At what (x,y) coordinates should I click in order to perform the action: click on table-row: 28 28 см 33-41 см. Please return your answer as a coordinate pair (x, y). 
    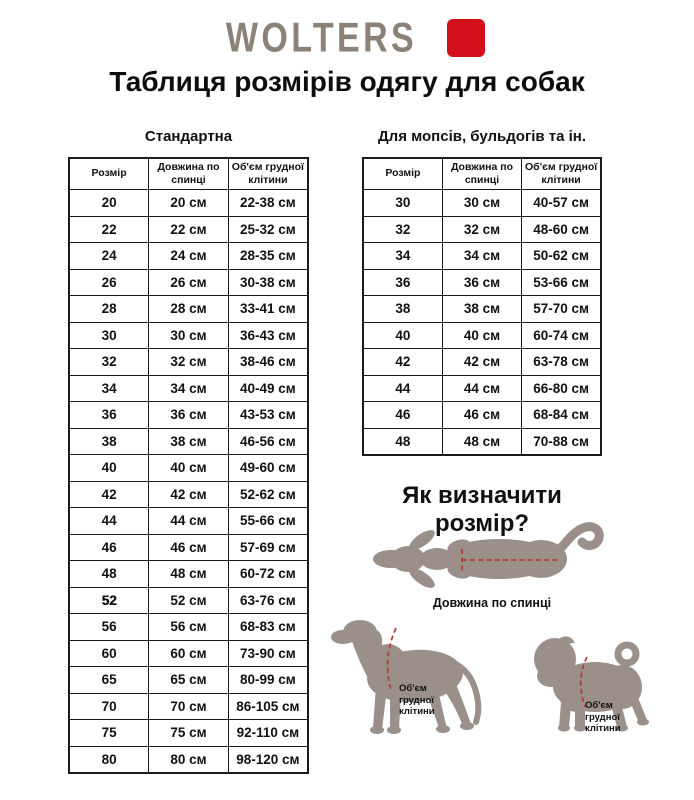
    Looking at the image, I should click on (188, 309).